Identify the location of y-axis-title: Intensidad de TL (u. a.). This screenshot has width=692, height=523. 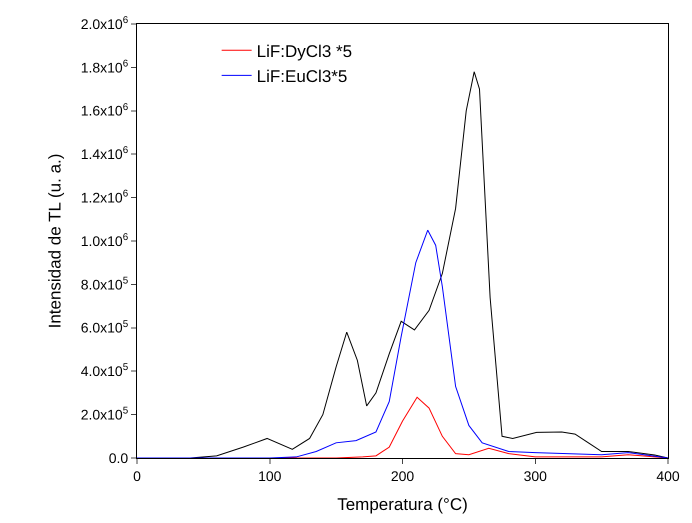
(54, 241).